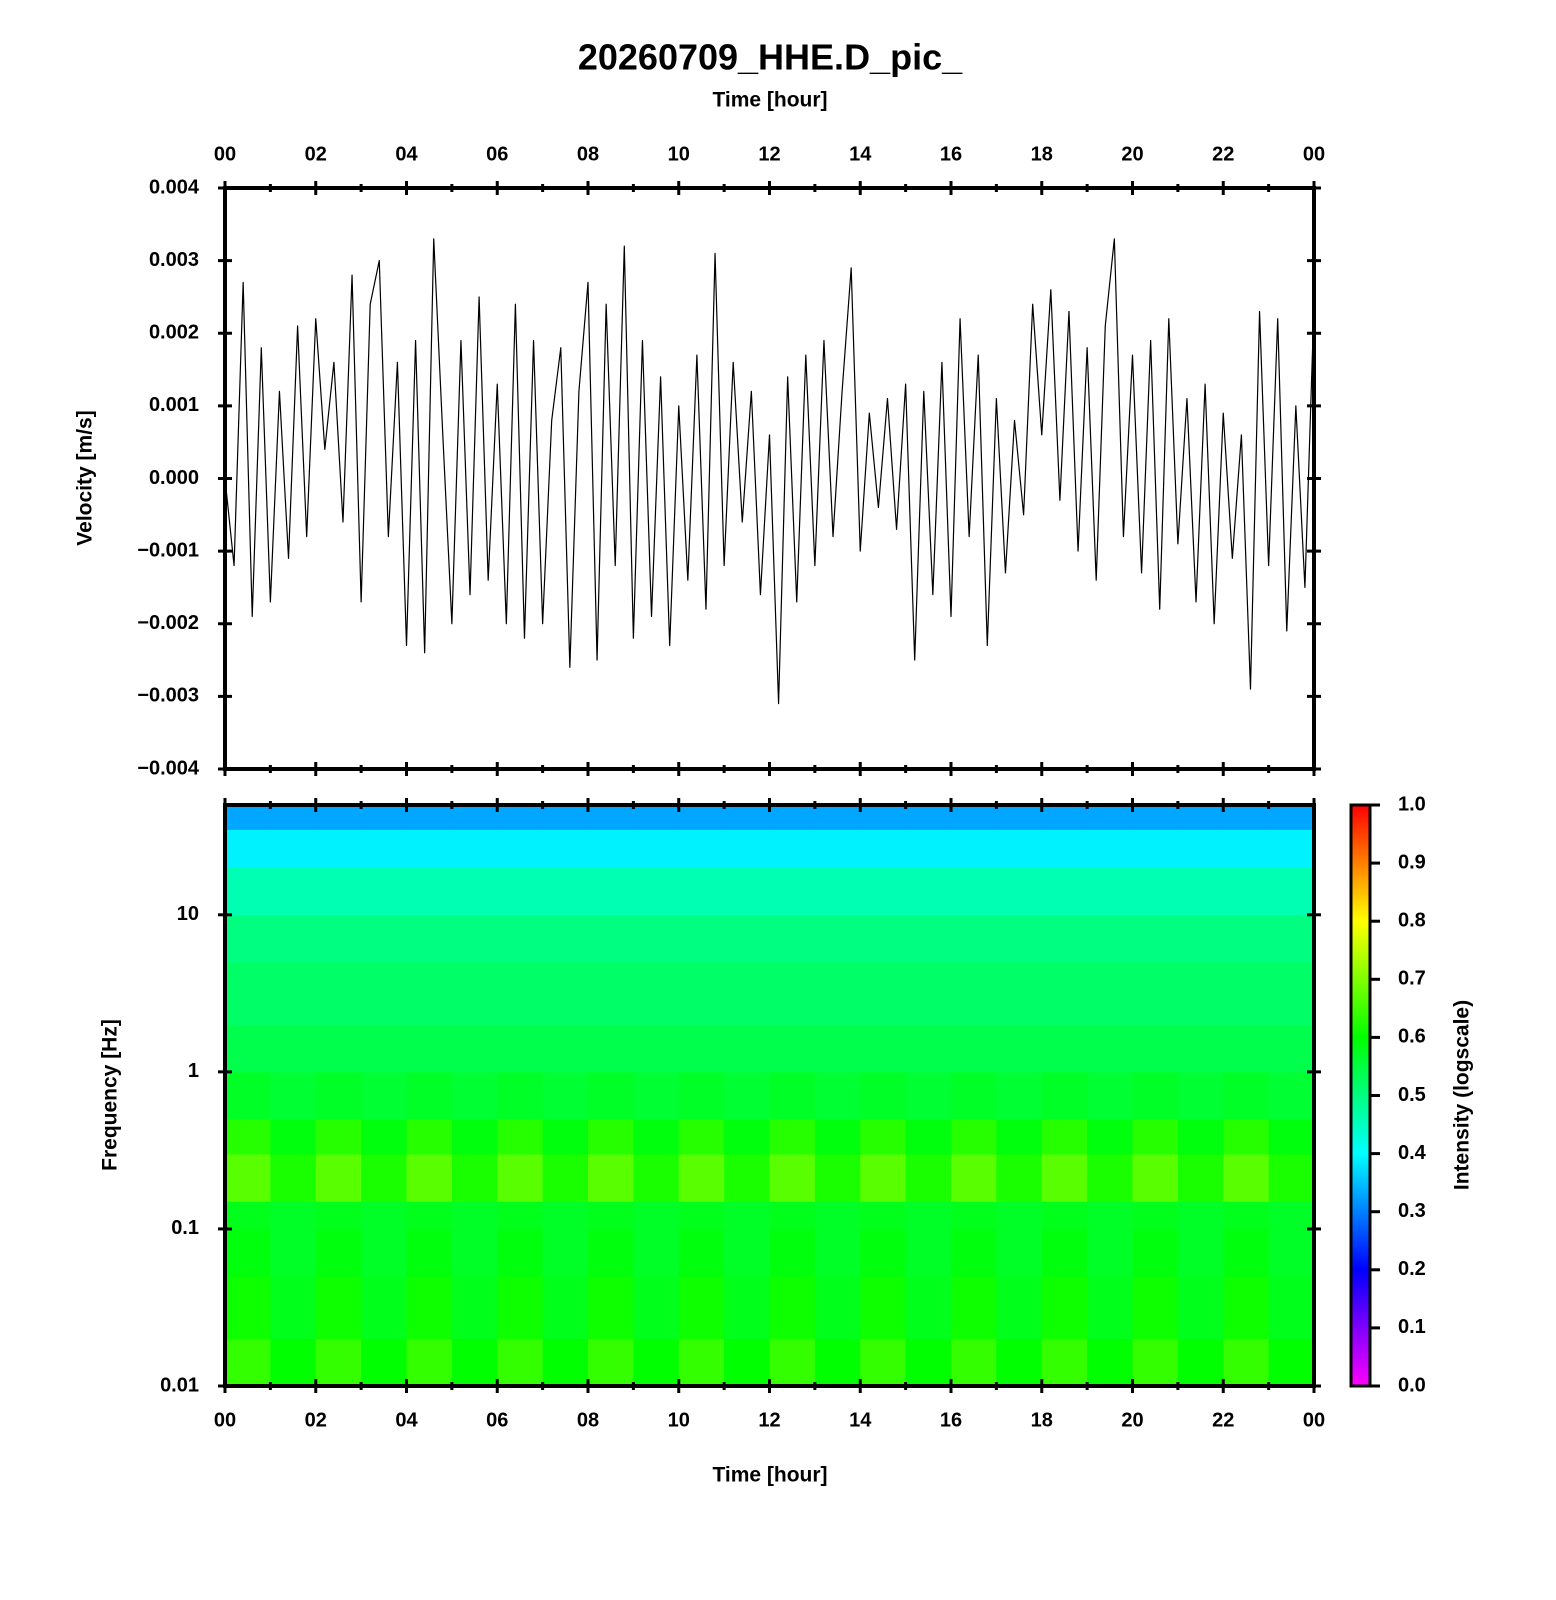 The width and height of the screenshot is (1556, 1600). I want to click on y-tick-label: 10, so click(188, 914).